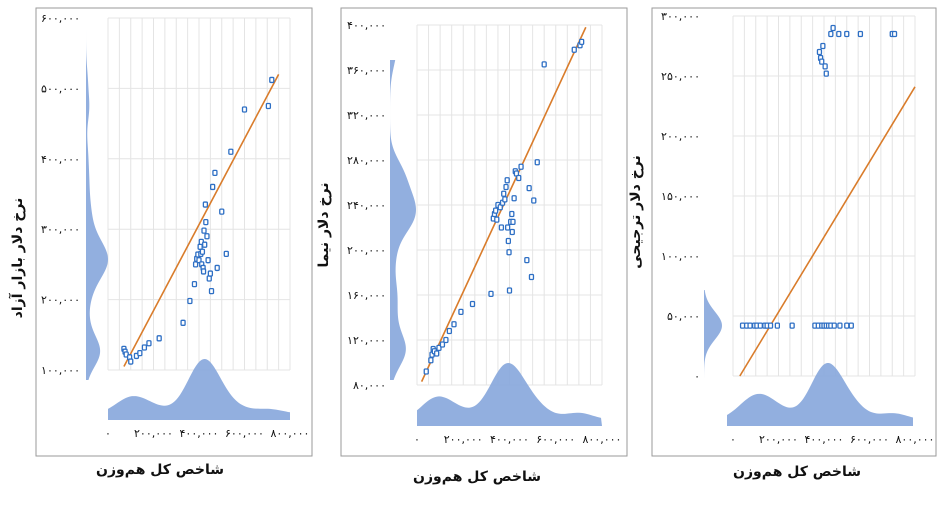 The image size is (946, 507). Describe the element at coordinates (17, 258) in the screenshot. I see `y-axis-label: نرخ دلار بازار آزاد` at that location.